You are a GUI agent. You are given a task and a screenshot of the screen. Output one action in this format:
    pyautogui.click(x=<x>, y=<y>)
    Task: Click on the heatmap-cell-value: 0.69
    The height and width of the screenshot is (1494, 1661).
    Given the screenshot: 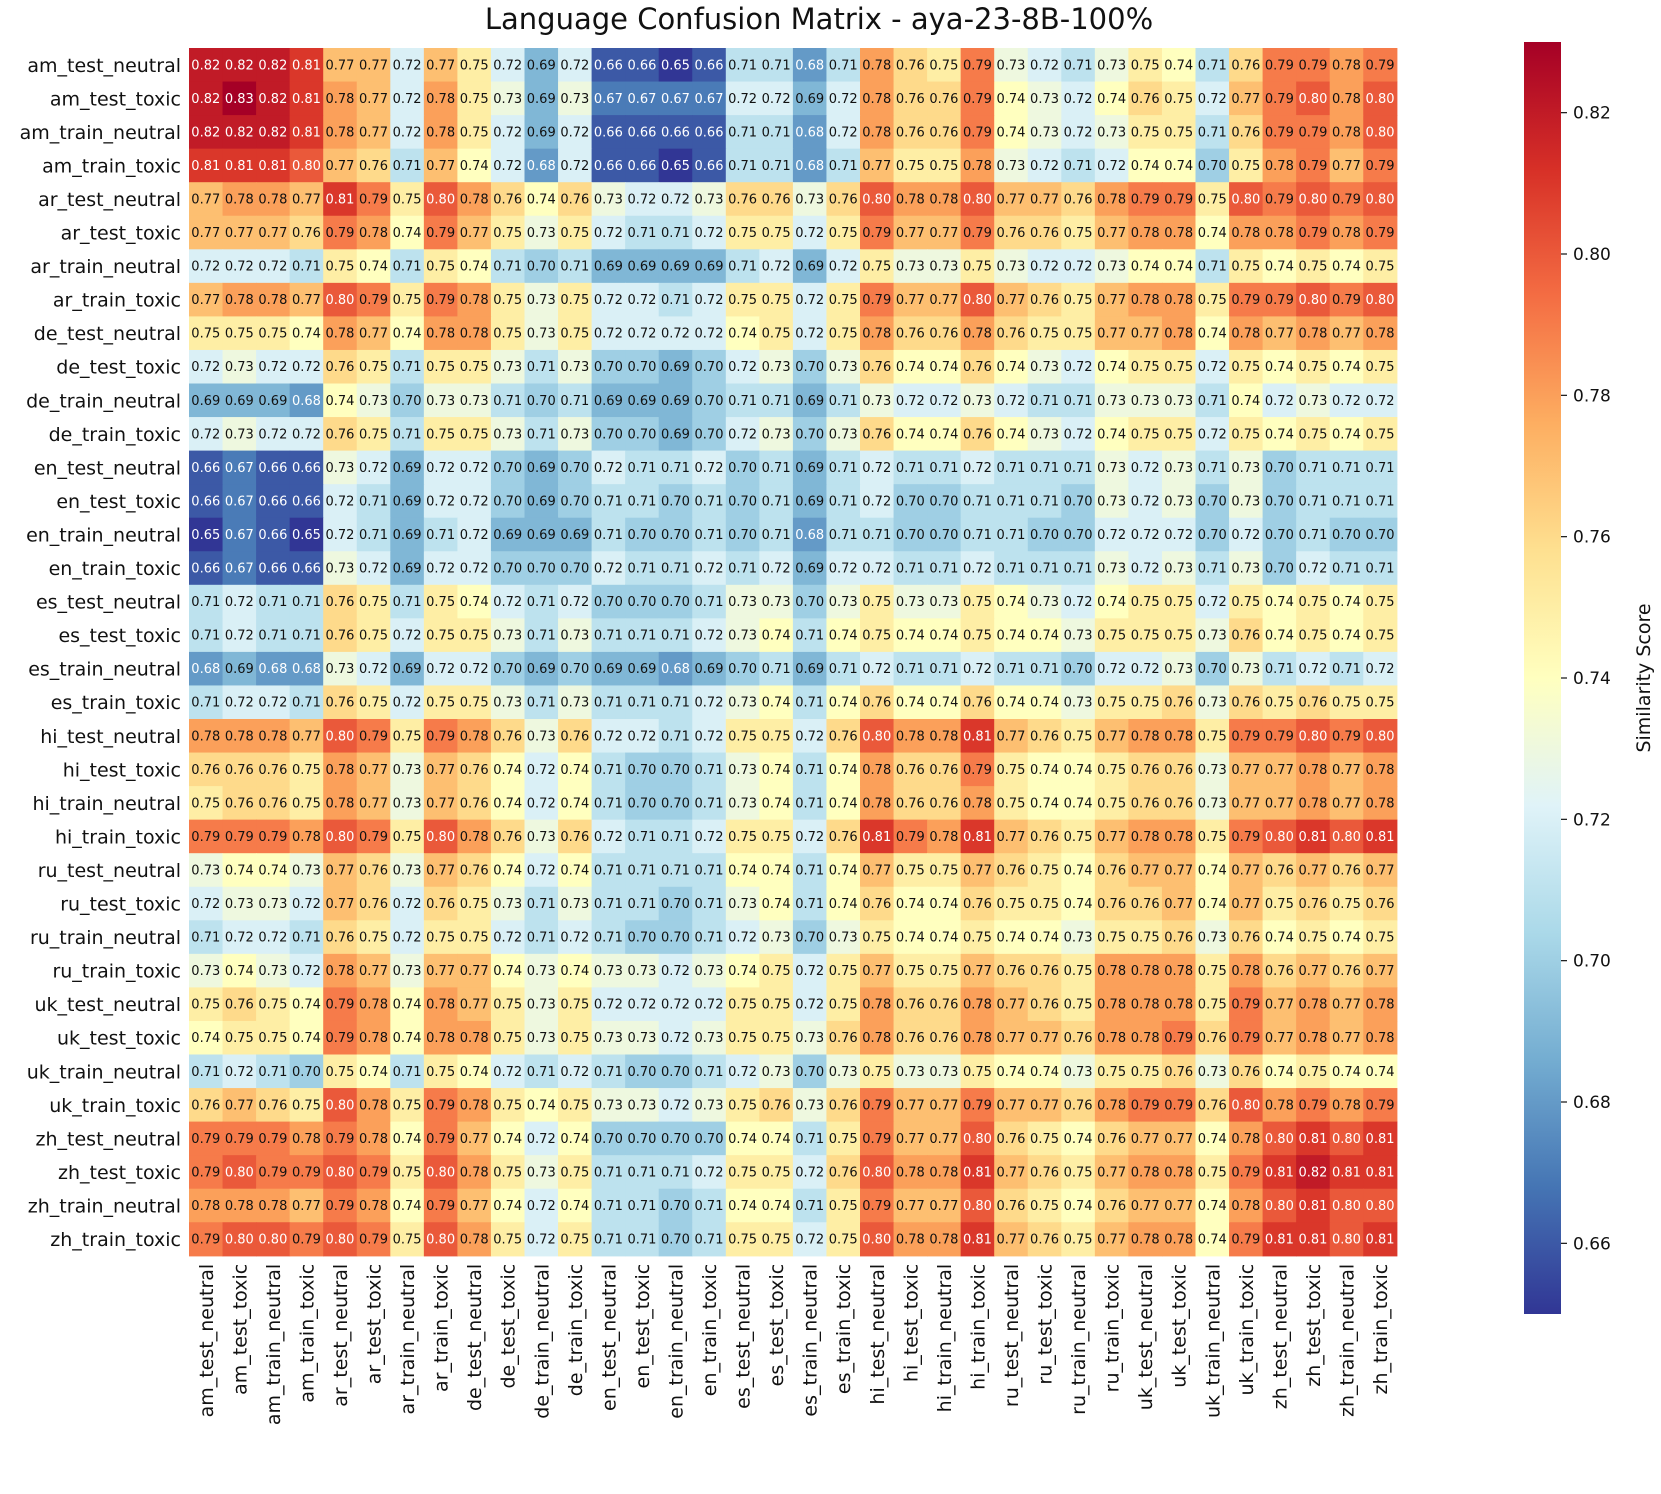 What is the action you would take?
    pyautogui.click(x=541, y=535)
    